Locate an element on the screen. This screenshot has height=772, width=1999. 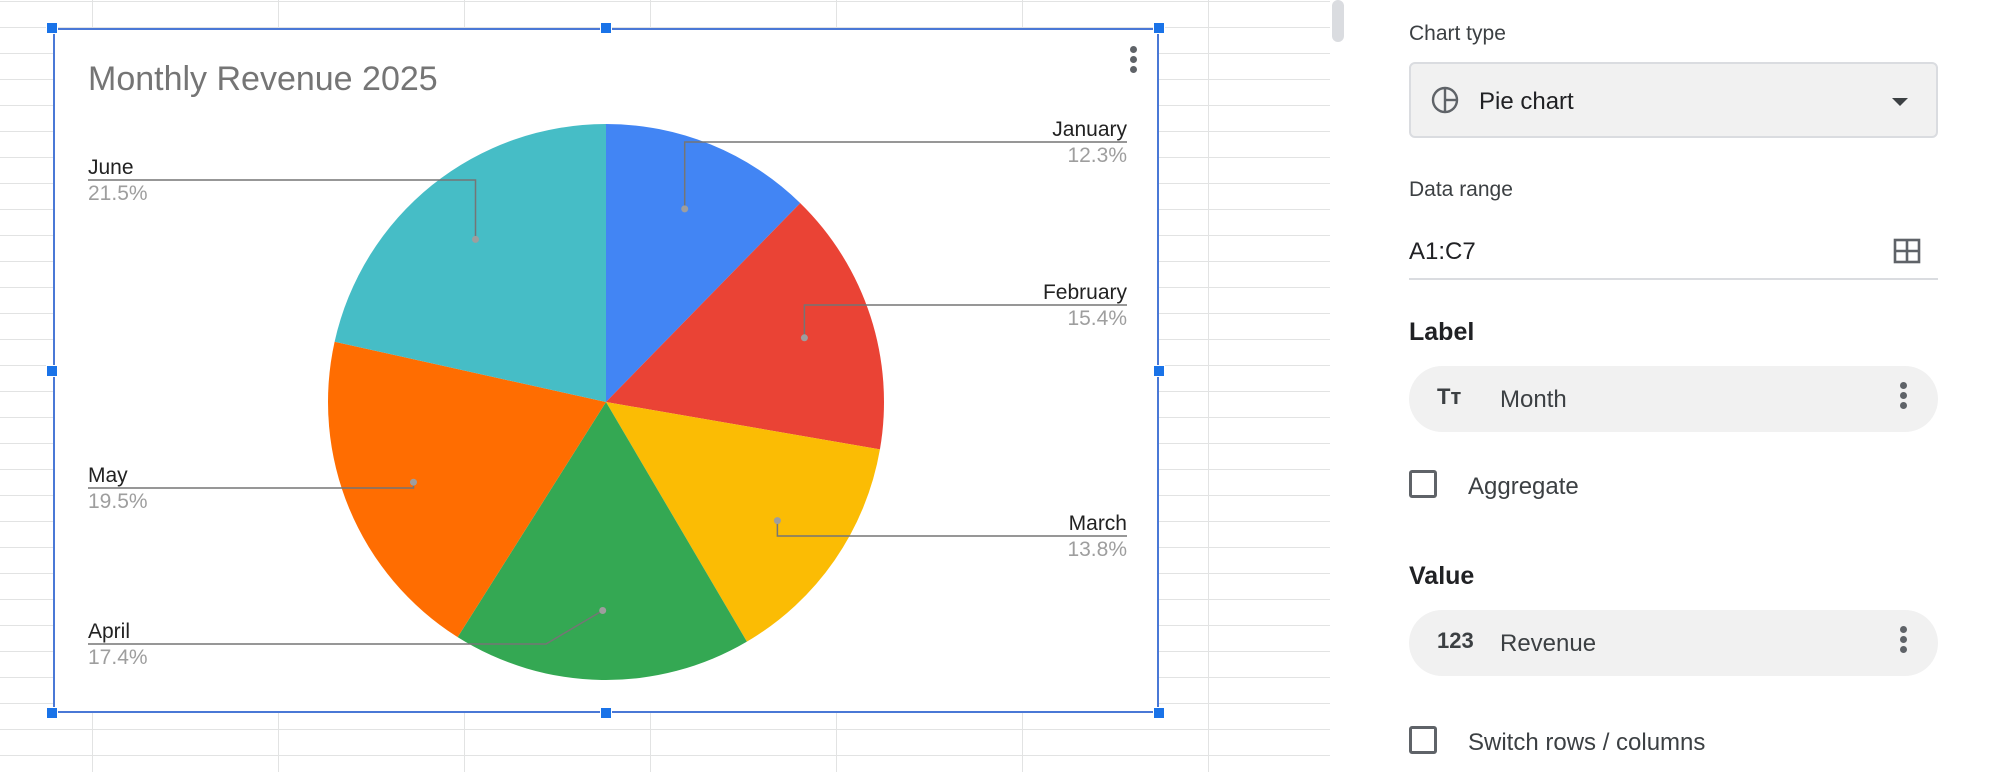
value-field-chip: 123 Revenue is located at coordinates (1673, 643).